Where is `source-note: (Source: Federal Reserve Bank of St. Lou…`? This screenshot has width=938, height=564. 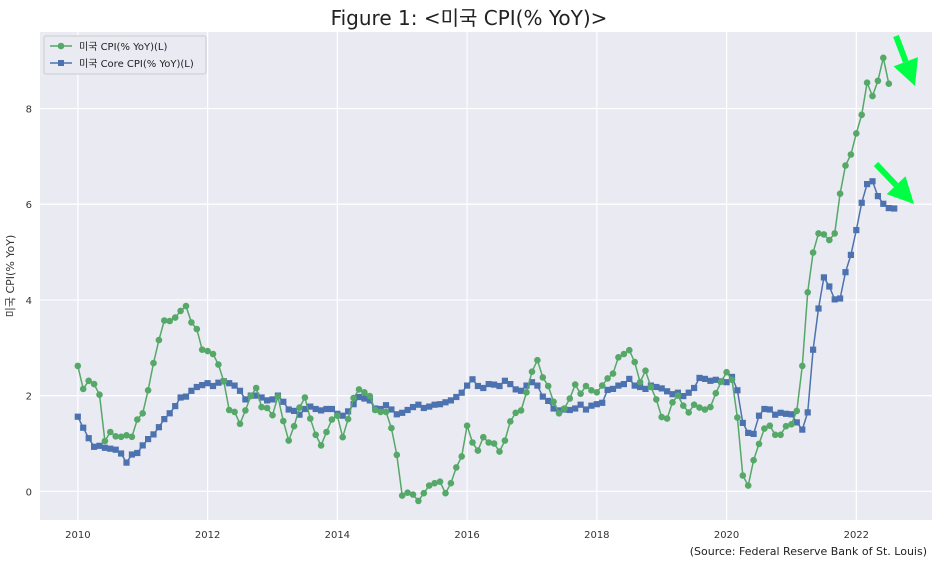
source-note: (Source: Federal Reserve Bank of St. Lou… is located at coordinates (808, 551).